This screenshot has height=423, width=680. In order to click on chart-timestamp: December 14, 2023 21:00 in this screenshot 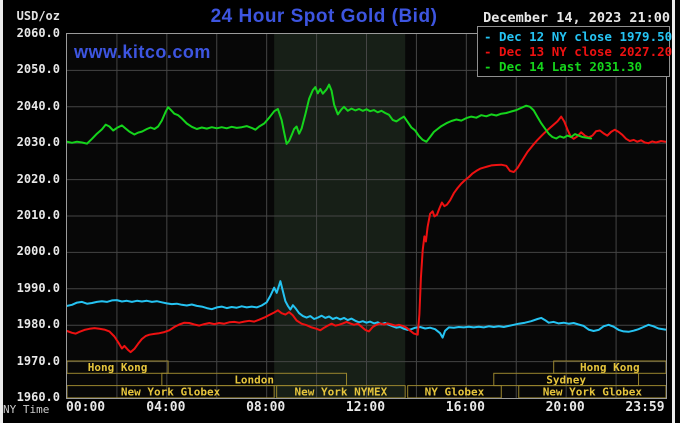, I will do `click(576, 18)`.